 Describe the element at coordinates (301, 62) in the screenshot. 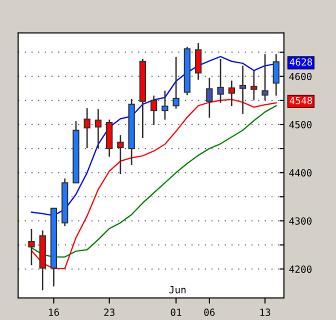

I see `text: 4628` at that location.